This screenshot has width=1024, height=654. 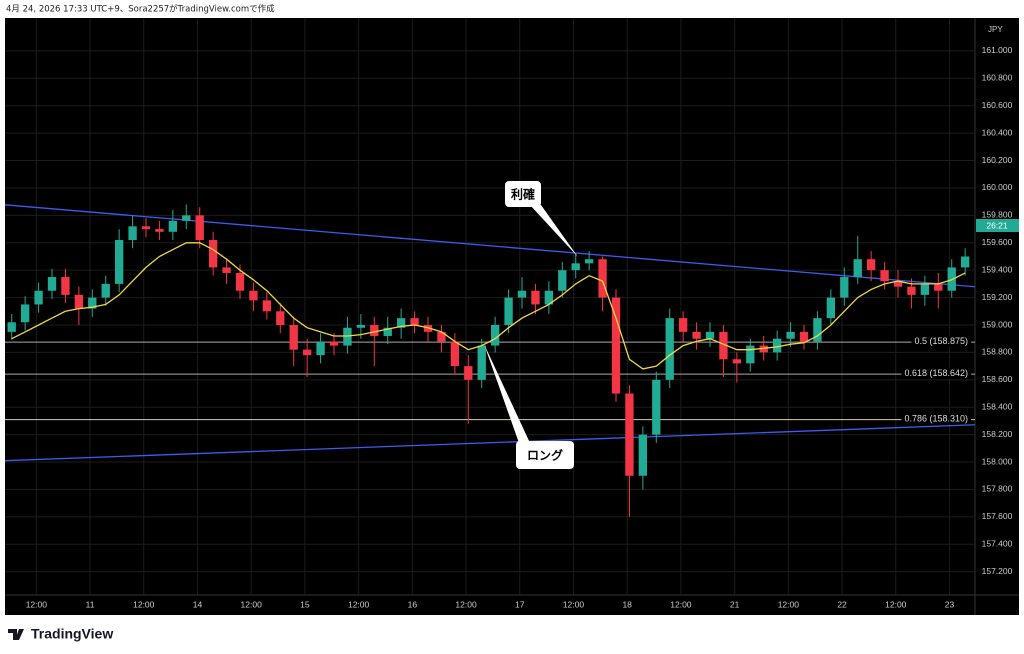 I want to click on y-tick-label: 157.400, so click(x=997, y=544).